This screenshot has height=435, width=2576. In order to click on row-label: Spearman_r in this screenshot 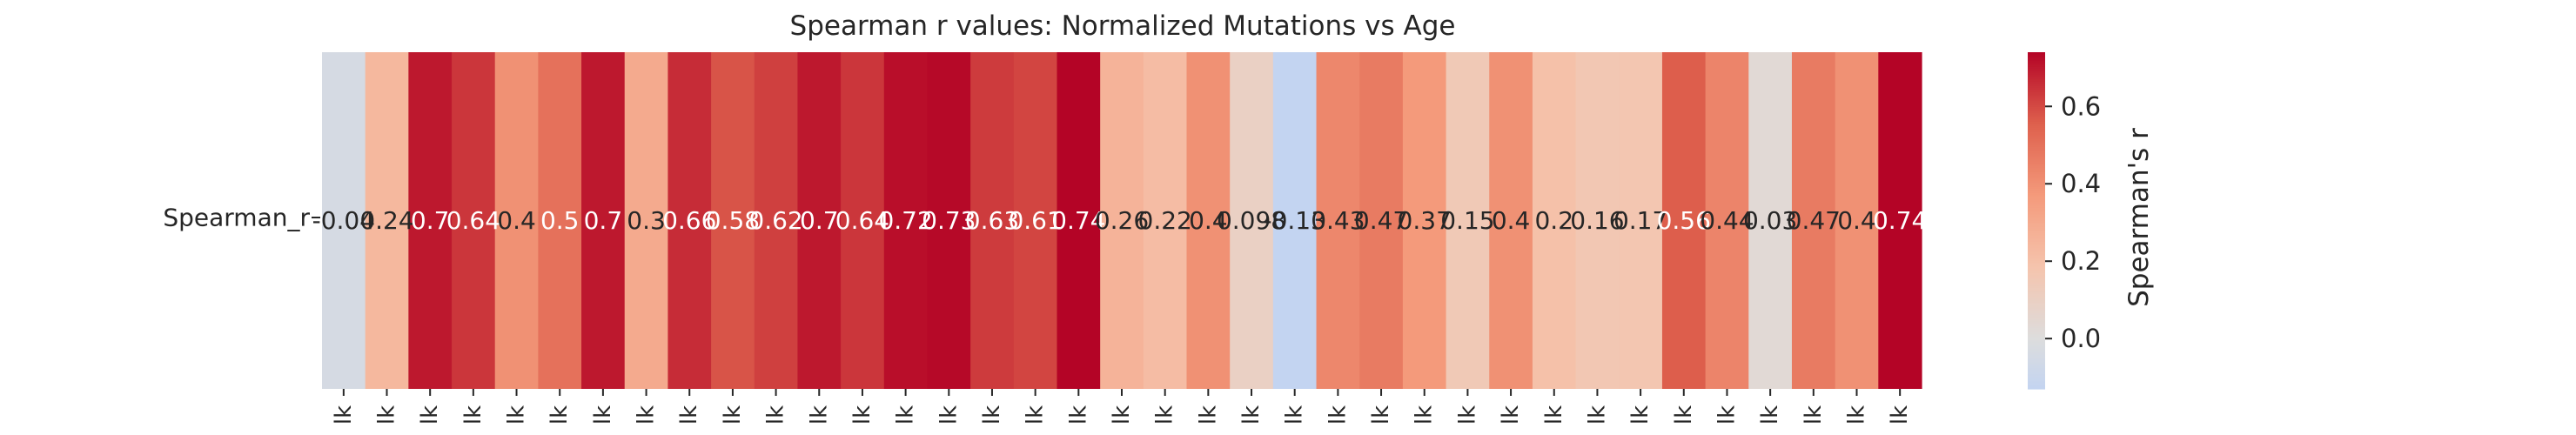, I will do `click(237, 218)`.